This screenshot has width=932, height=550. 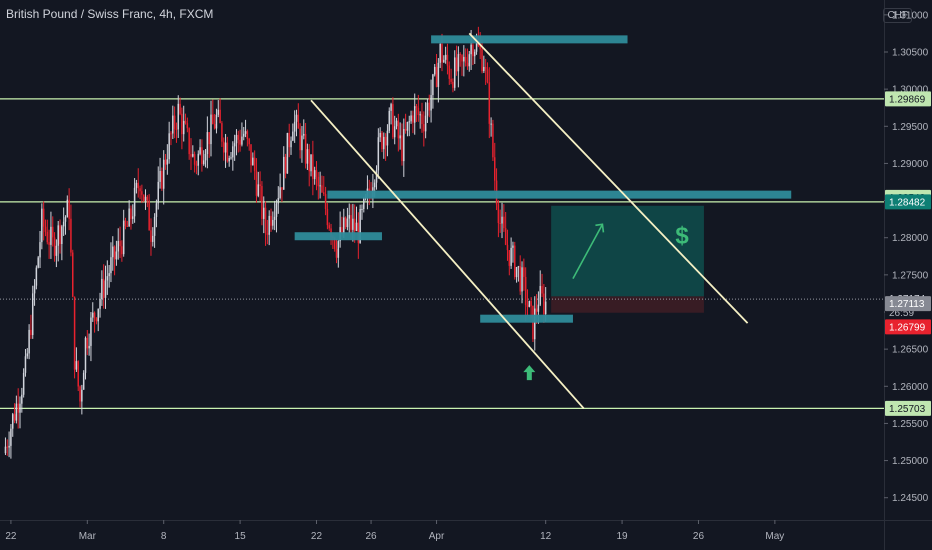 What do you see at coordinates (910, 424) in the screenshot?
I see `y-tick-label: 1.25500` at bounding box center [910, 424].